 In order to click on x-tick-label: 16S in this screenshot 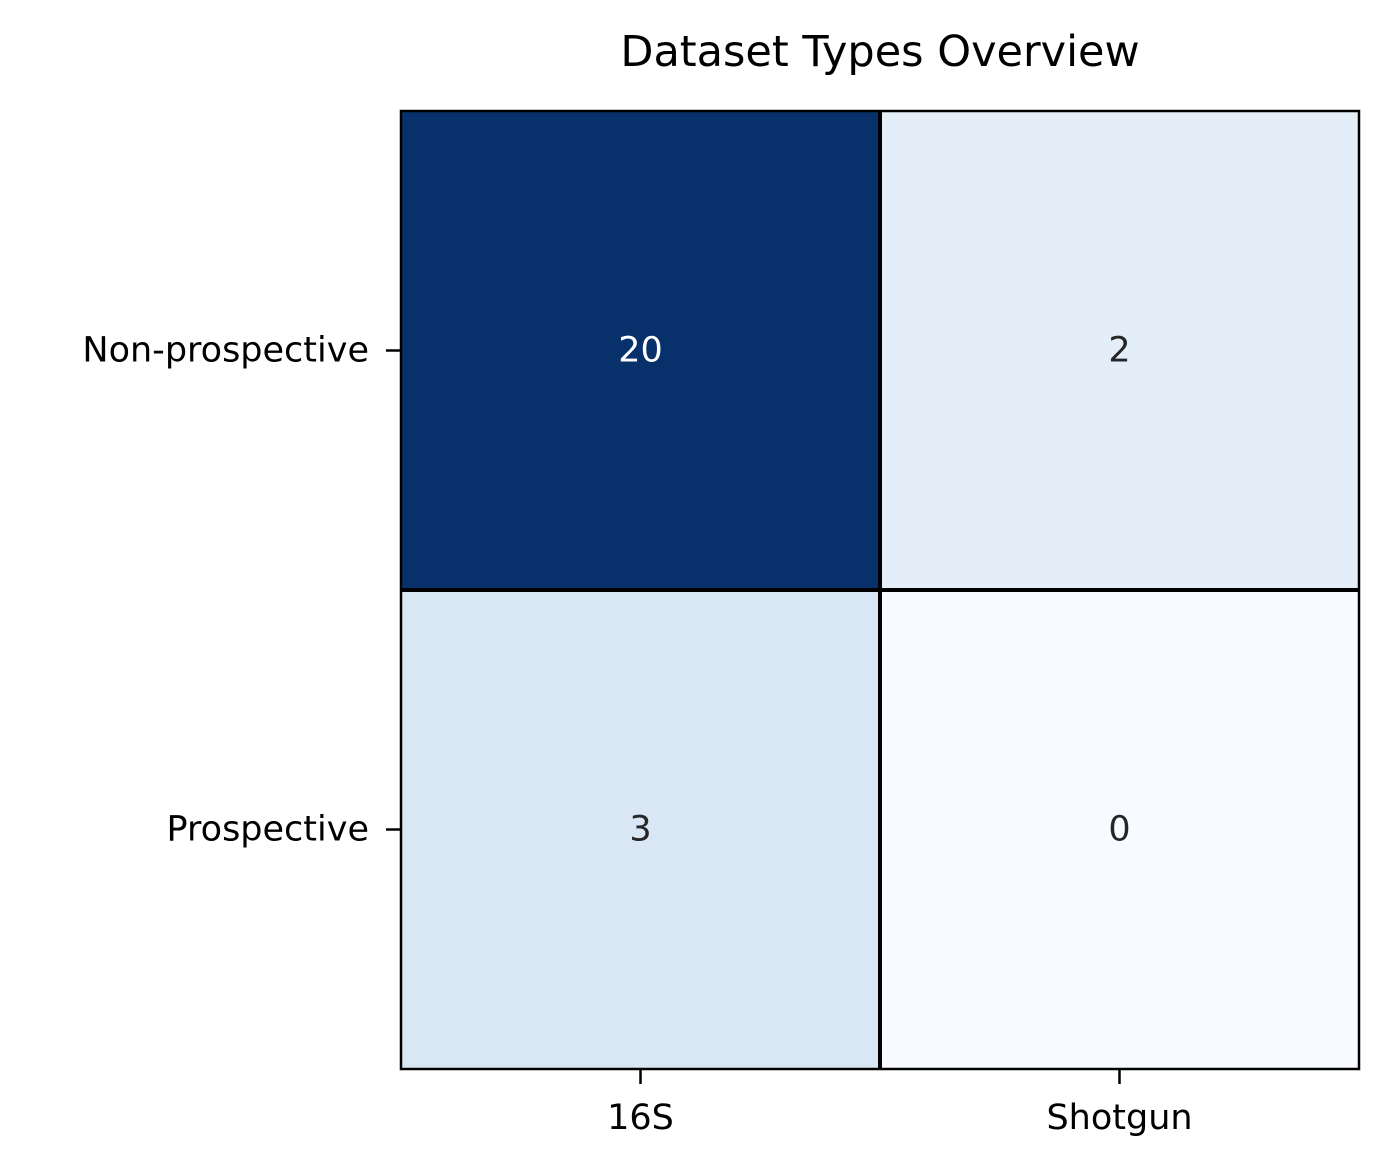, I will do `click(640, 1118)`.